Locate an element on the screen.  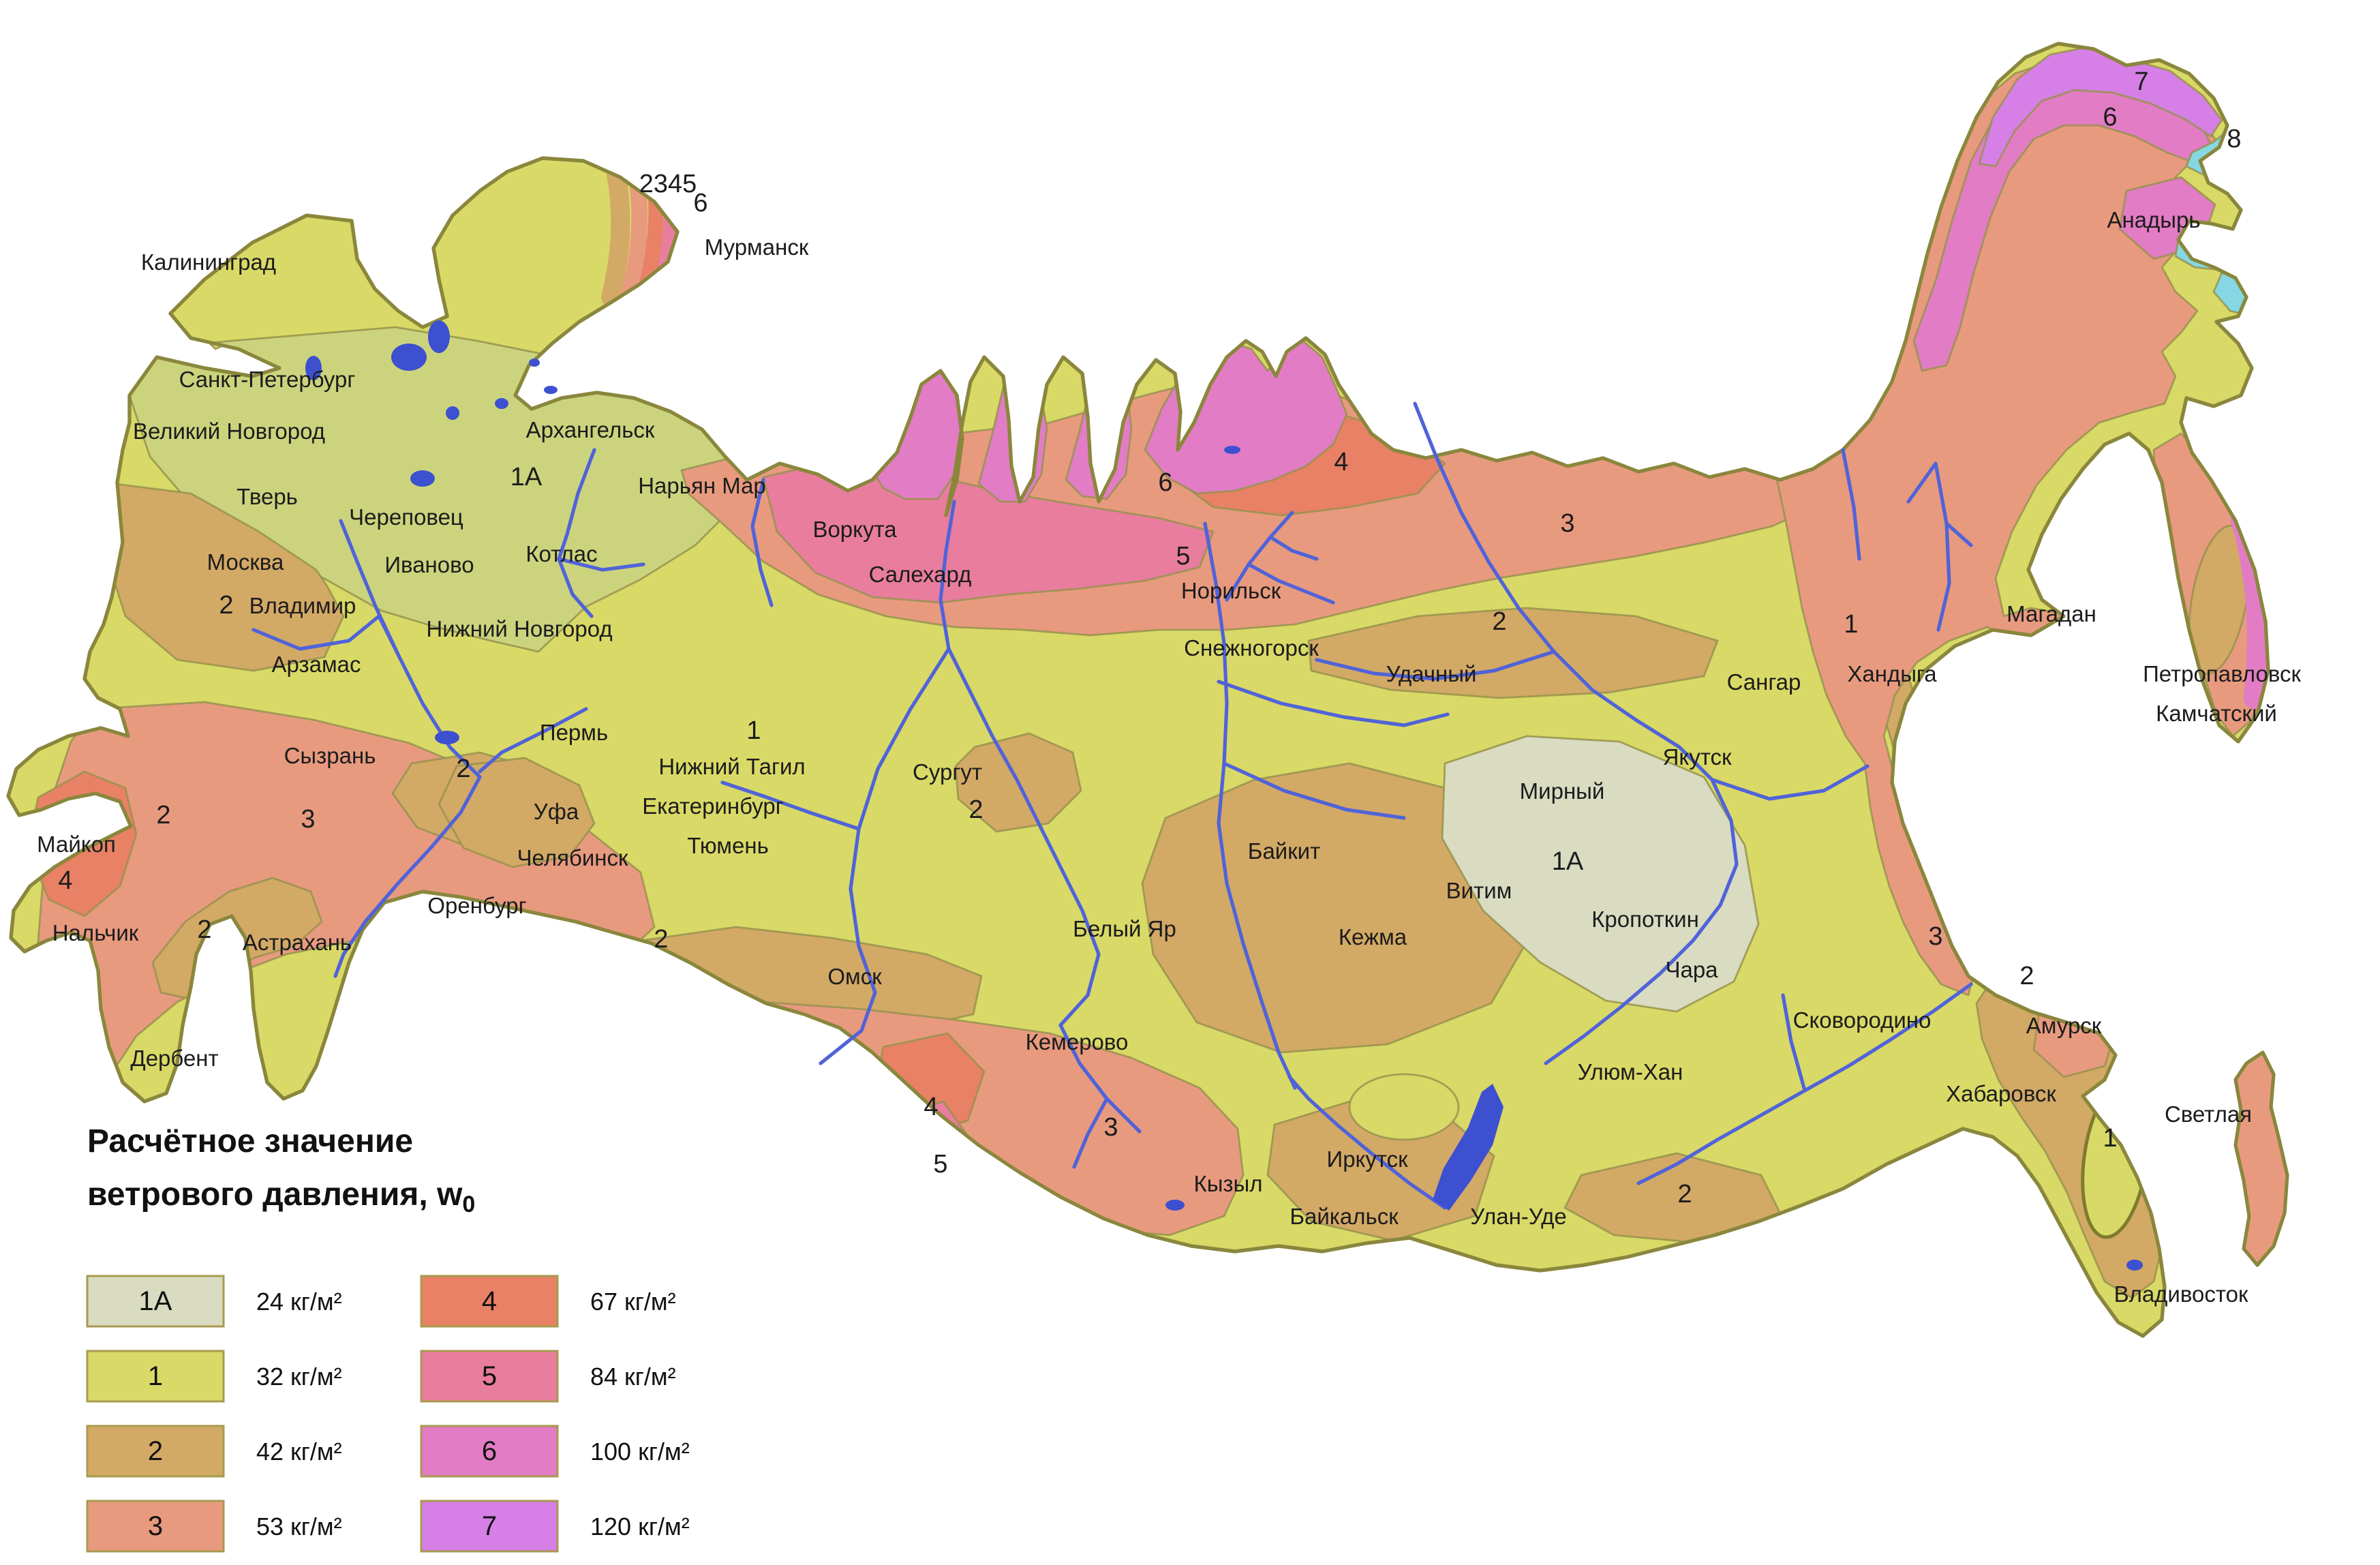
city-label: Иваново is located at coordinates (429, 564).